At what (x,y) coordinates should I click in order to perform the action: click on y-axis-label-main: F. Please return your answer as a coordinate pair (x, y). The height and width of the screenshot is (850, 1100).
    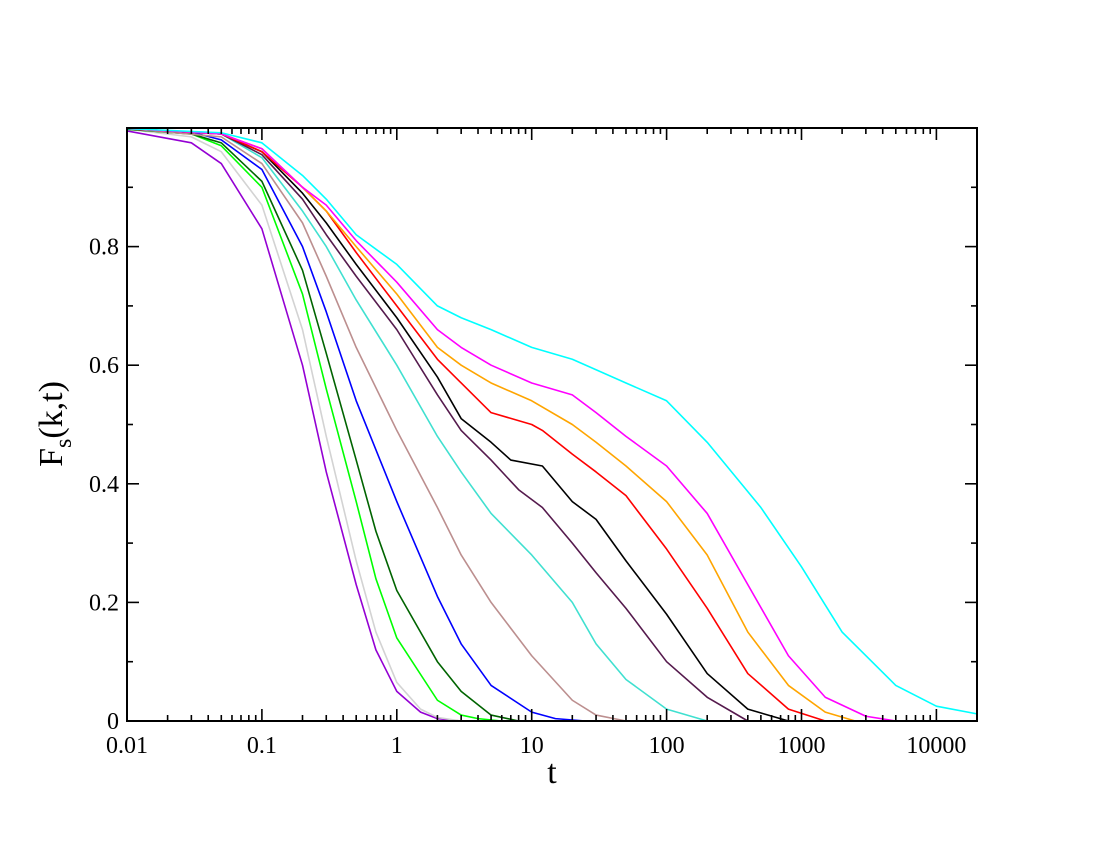
    Looking at the image, I should click on (51, 457).